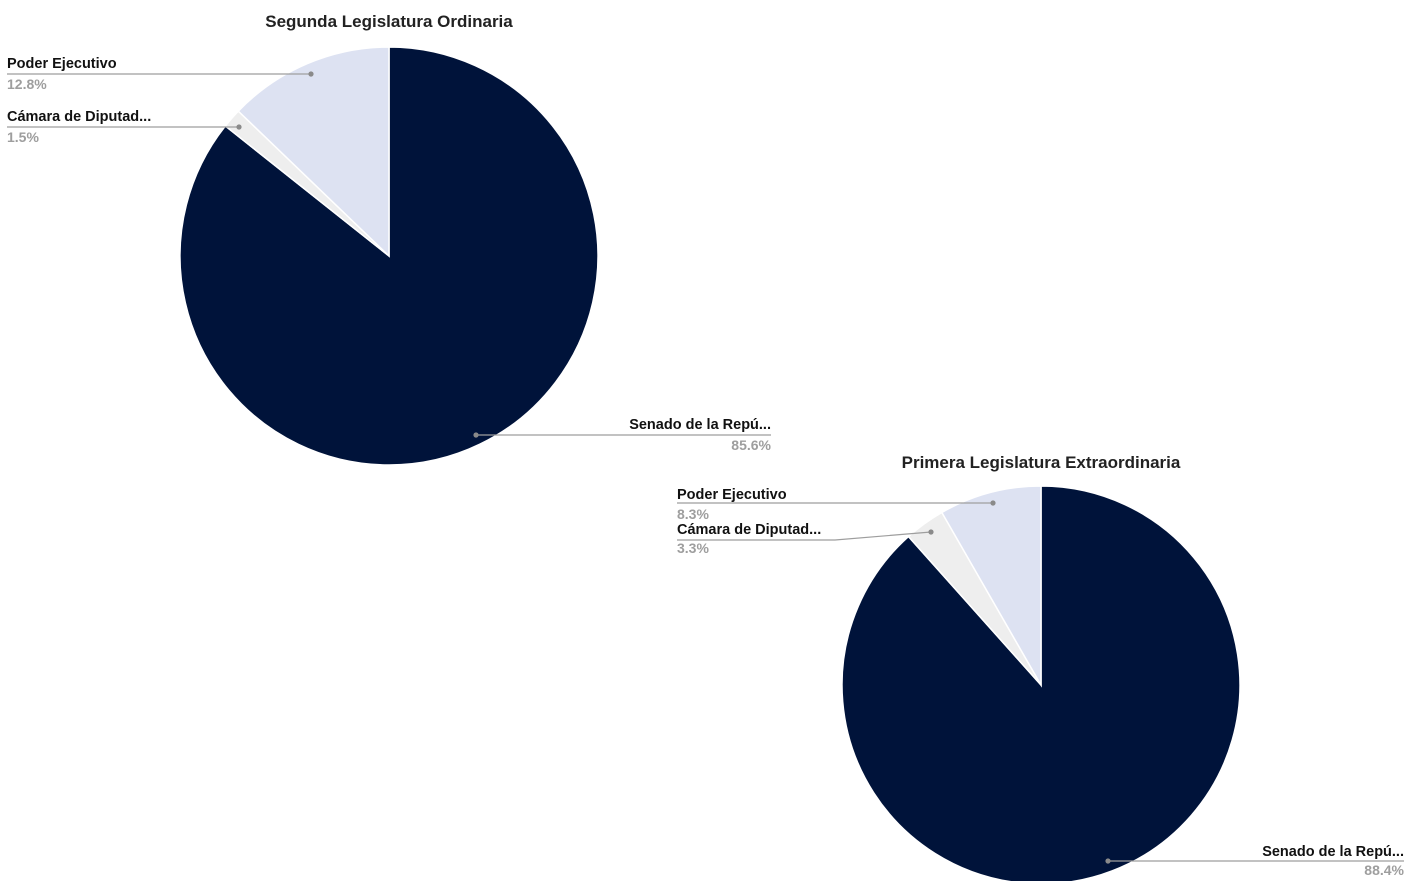 The height and width of the screenshot is (881, 1406). What do you see at coordinates (23, 137) in the screenshot?
I see `slice-percent-label: 1.5%` at bounding box center [23, 137].